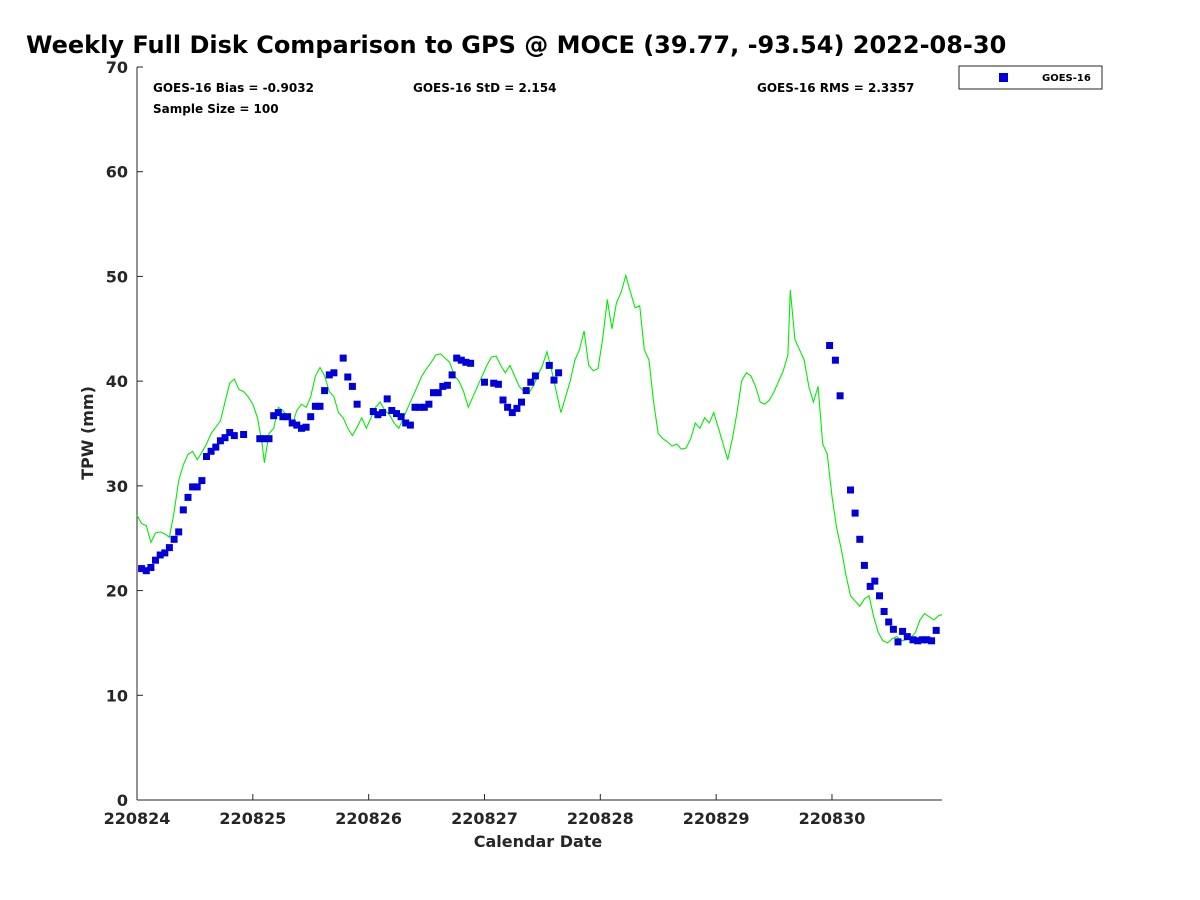  I want to click on y-tick-label: 60, so click(117, 172).